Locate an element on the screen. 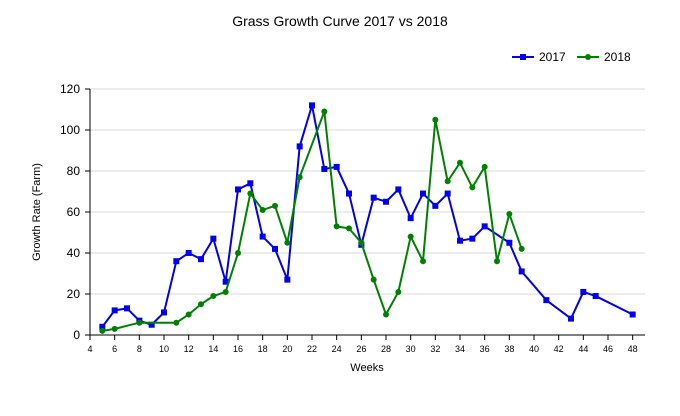  legend: 2017 2018 is located at coordinates (571, 57).